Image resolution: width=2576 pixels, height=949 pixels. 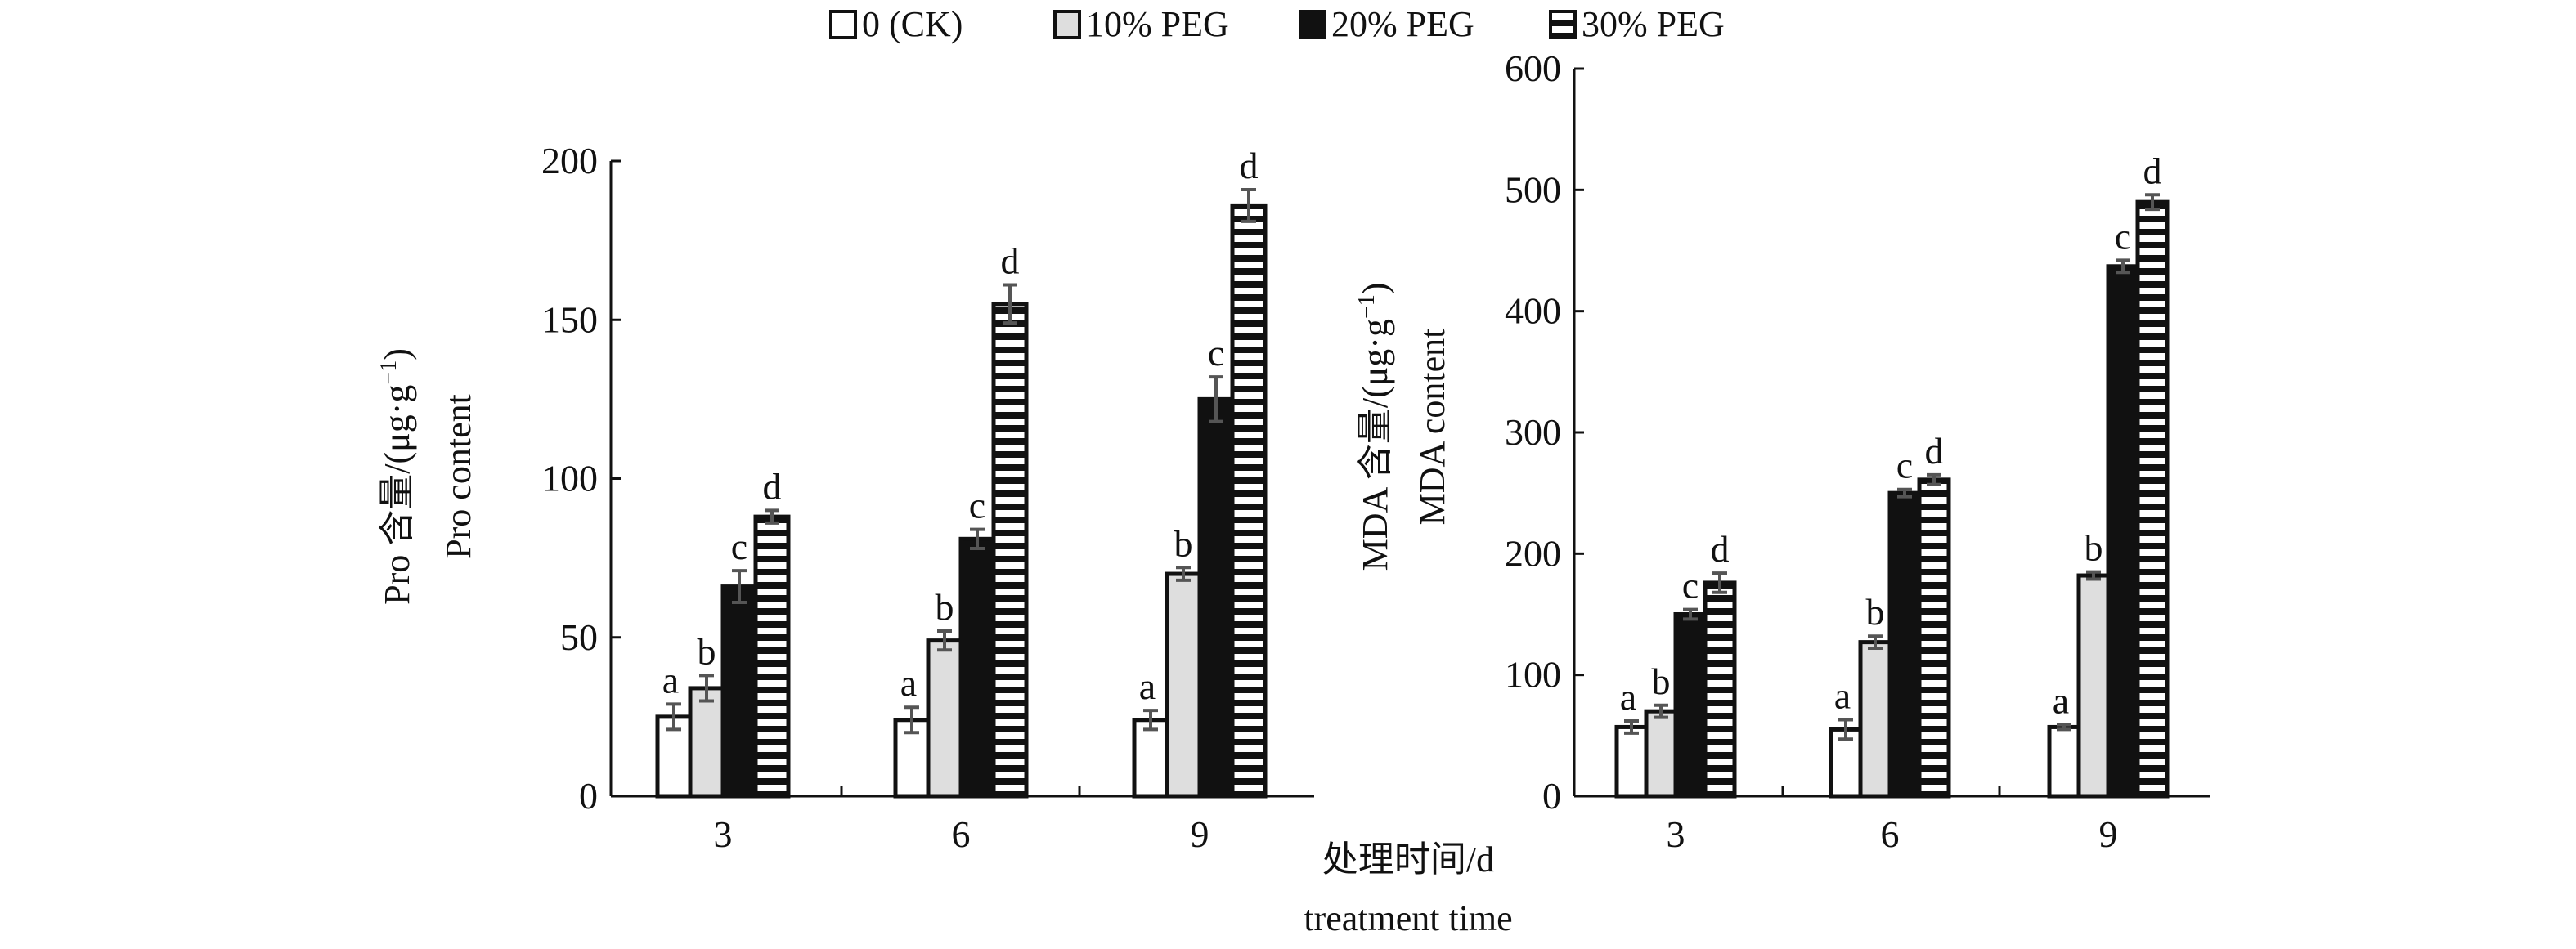 What do you see at coordinates (397, 495) in the screenshot?
I see `y-axis-title-cn-main: Pro 含量/(μg·g` at bounding box center [397, 495].